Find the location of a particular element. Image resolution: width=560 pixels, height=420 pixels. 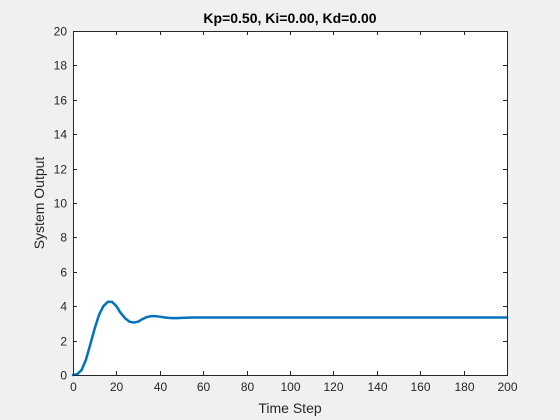

y-tick-label: 4 is located at coordinates (63, 307).